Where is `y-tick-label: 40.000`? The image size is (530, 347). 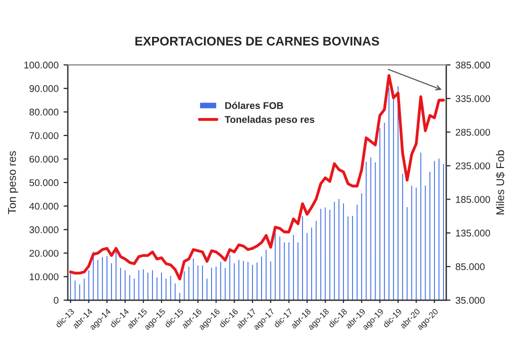 y-tick-label: 40.000 is located at coordinates (43, 206).